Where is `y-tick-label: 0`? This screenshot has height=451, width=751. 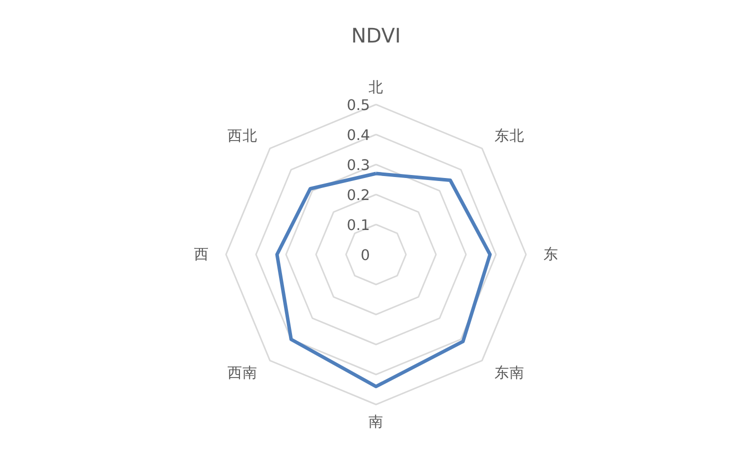
y-tick-label: 0 is located at coordinates (365, 255).